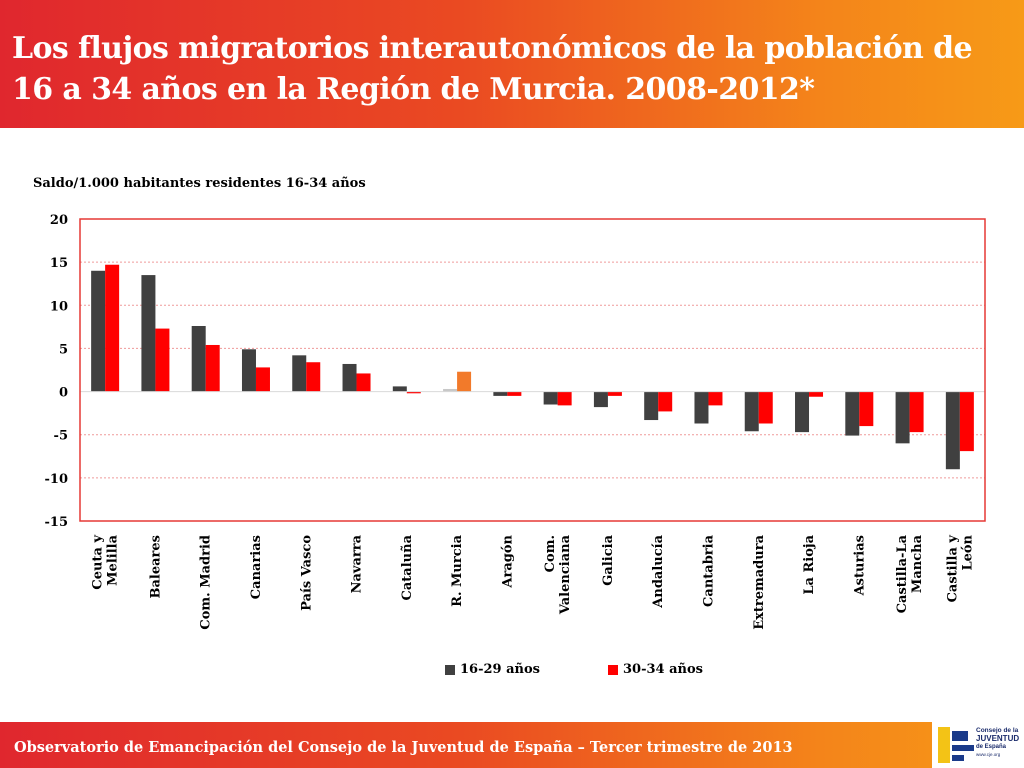 This screenshot has width=1024, height=768. Describe the element at coordinates (59, 220) in the screenshot. I see `y-tick-label: 20` at that location.